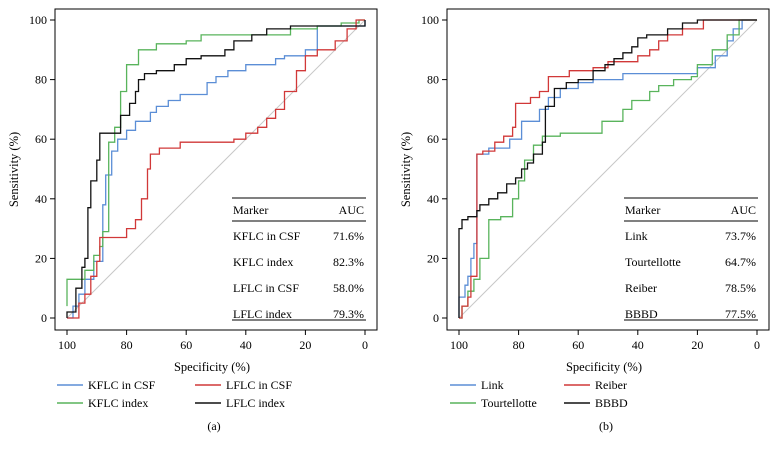 The width and height of the screenshot is (778, 454). What do you see at coordinates (255, 403) in the screenshot?
I see `legend-label: LFLC index` at bounding box center [255, 403].